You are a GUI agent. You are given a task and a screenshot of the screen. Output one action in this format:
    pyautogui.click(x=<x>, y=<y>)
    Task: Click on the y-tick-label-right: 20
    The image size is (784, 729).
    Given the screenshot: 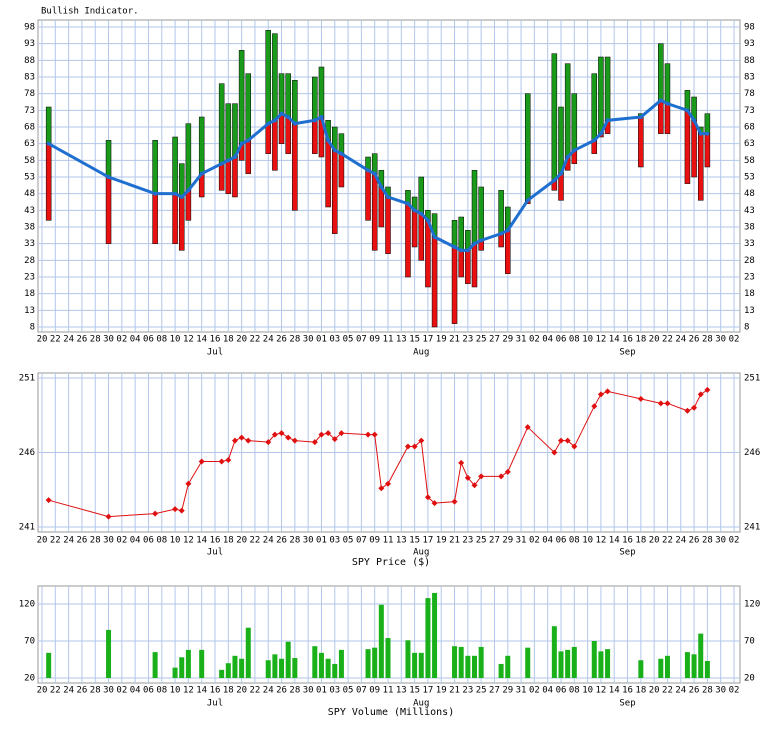 What is the action you would take?
    pyautogui.click(x=749, y=679)
    